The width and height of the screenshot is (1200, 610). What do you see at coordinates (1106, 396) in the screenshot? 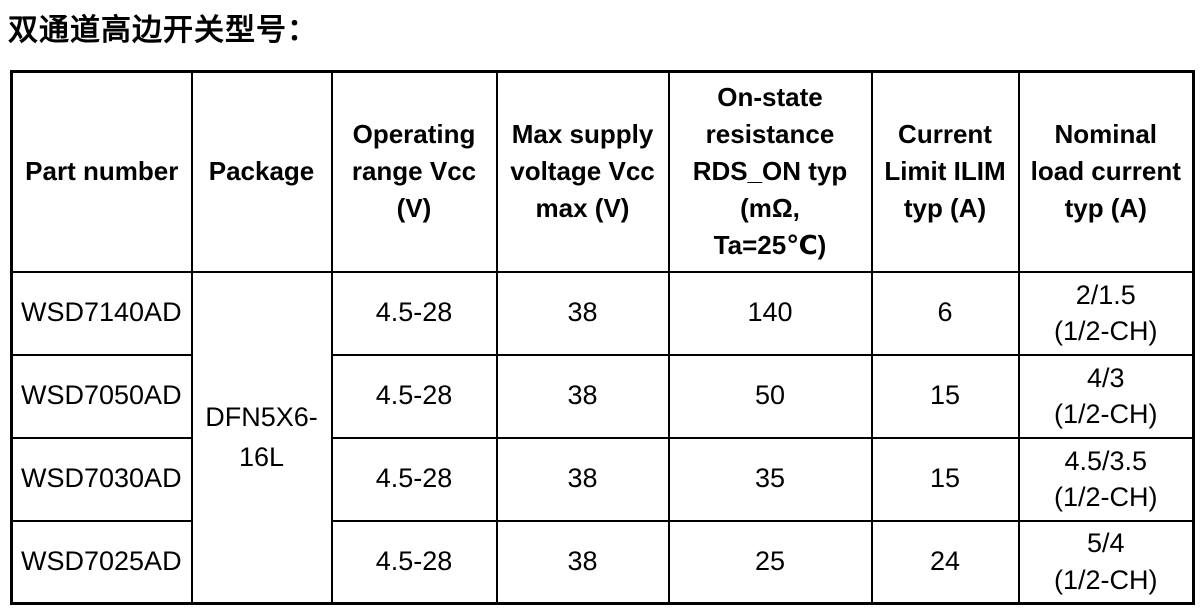
I see `cell-nominal-load-current: 4/3 (1/2-CH)` at bounding box center [1106, 396].